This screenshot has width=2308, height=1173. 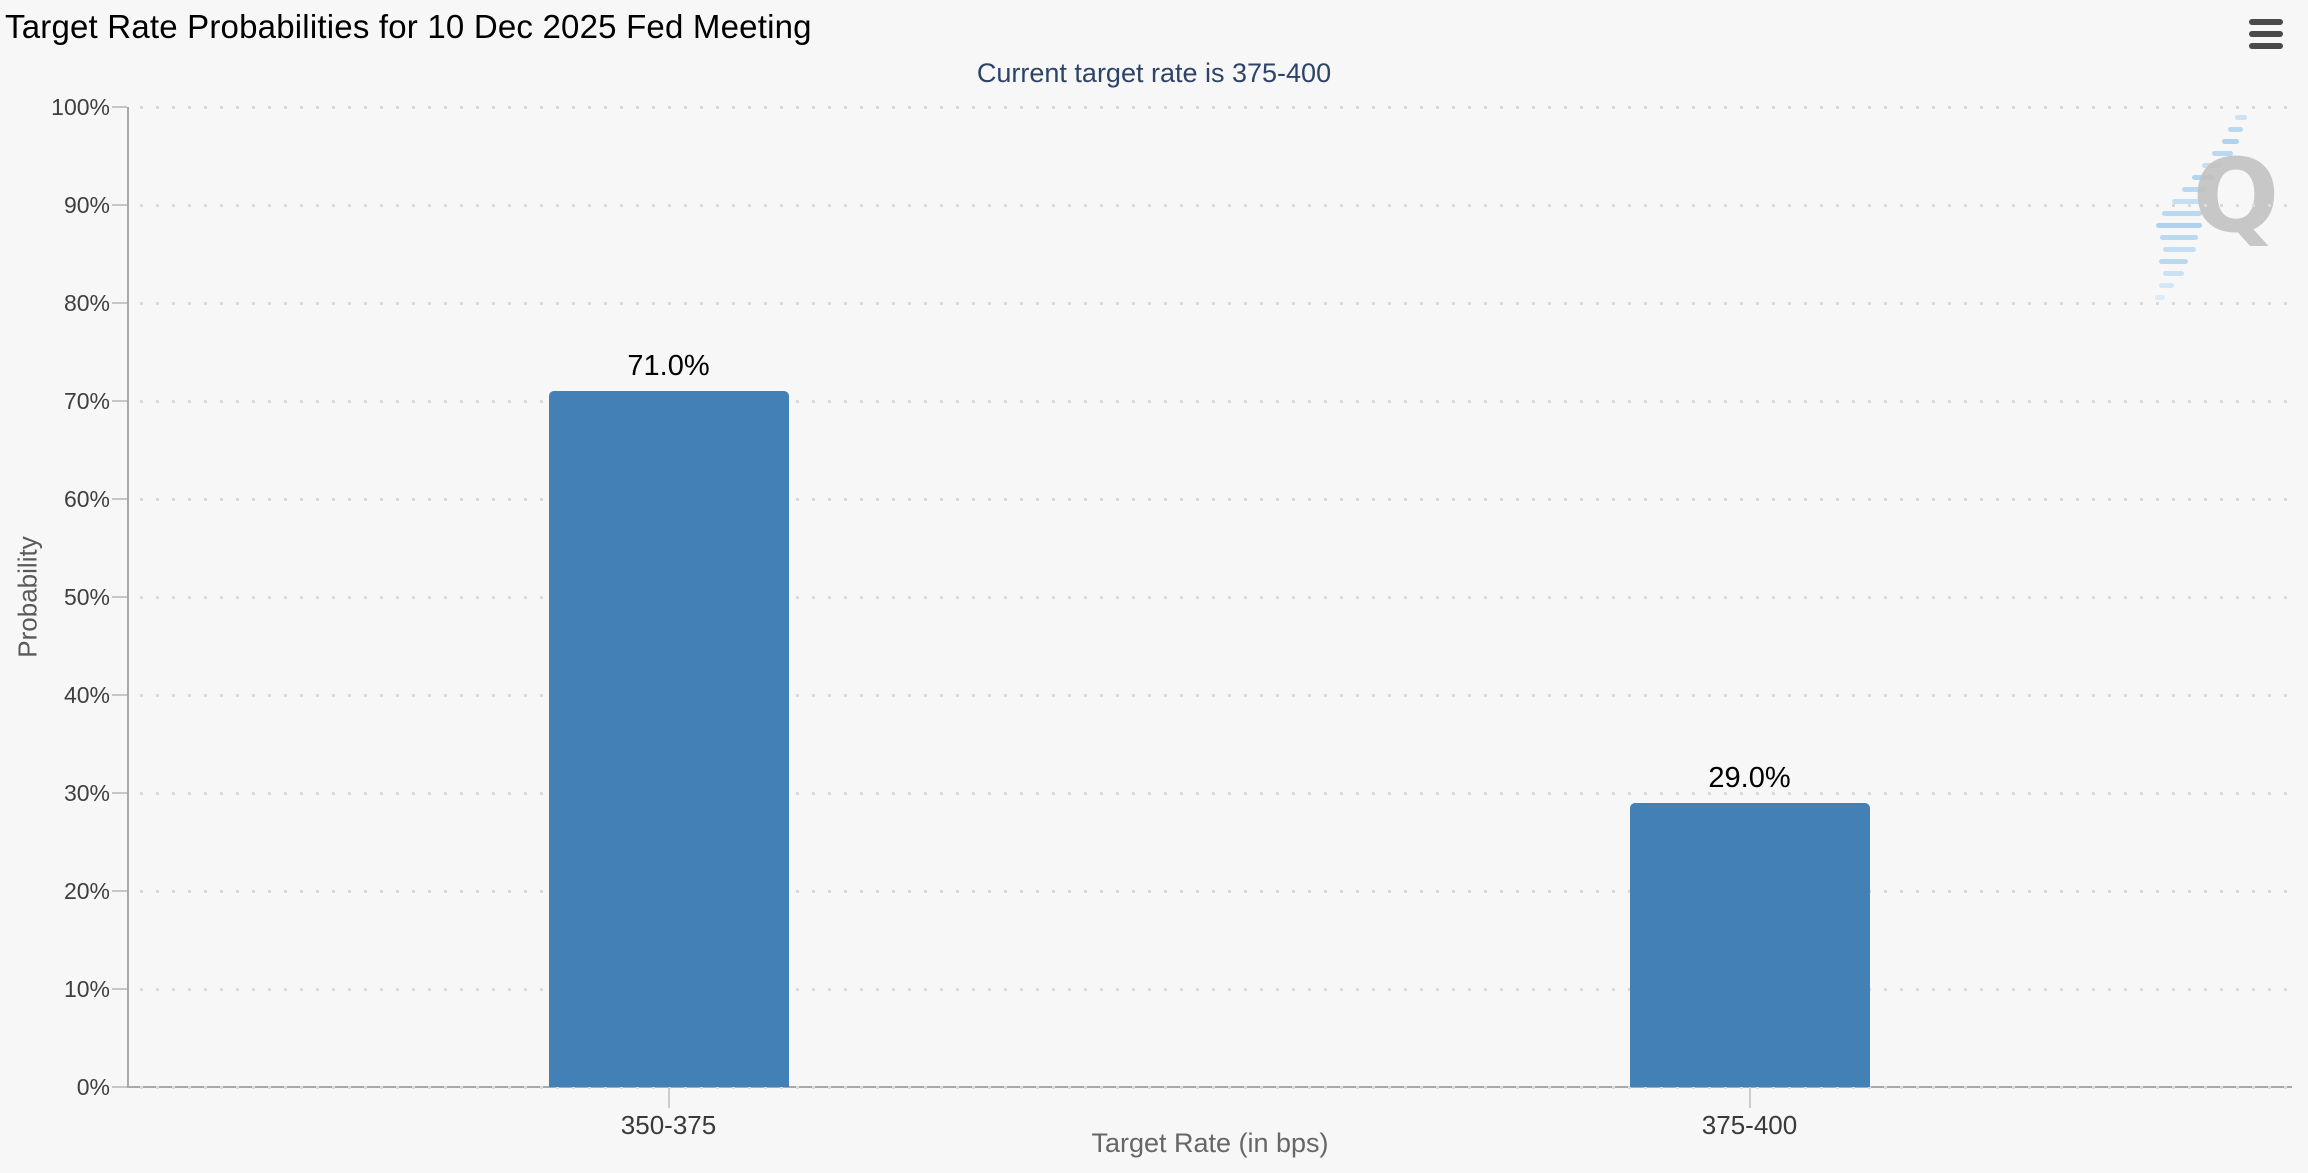 I want to click on y-axis-tick-label: 10%, so click(x=86, y=989).